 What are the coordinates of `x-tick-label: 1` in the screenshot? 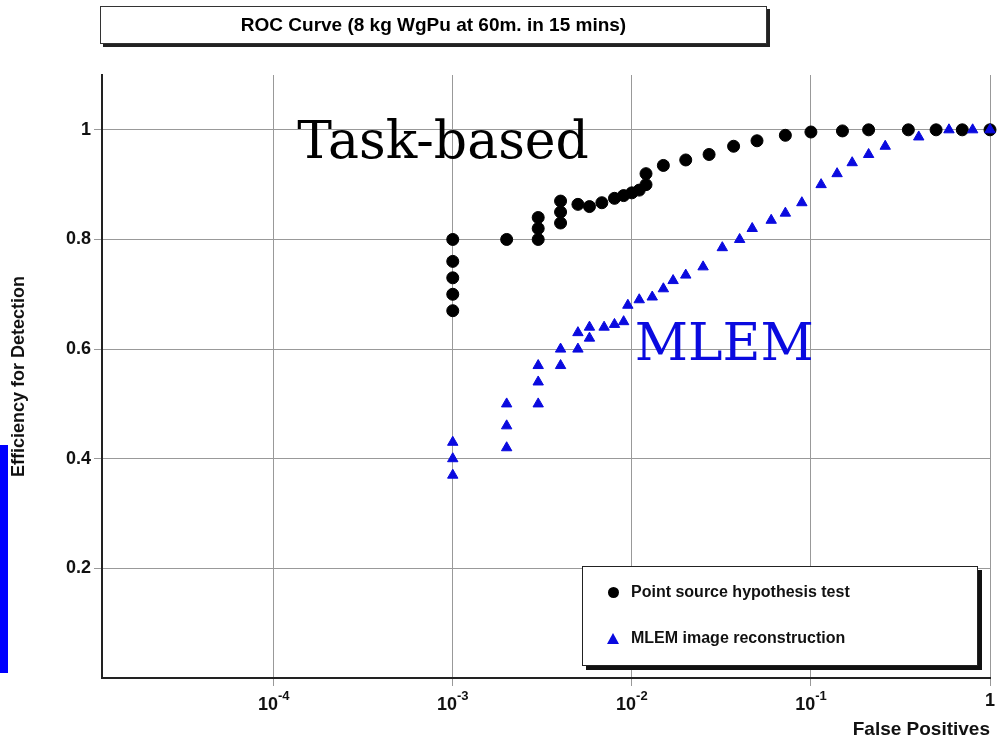 It's located at (990, 699).